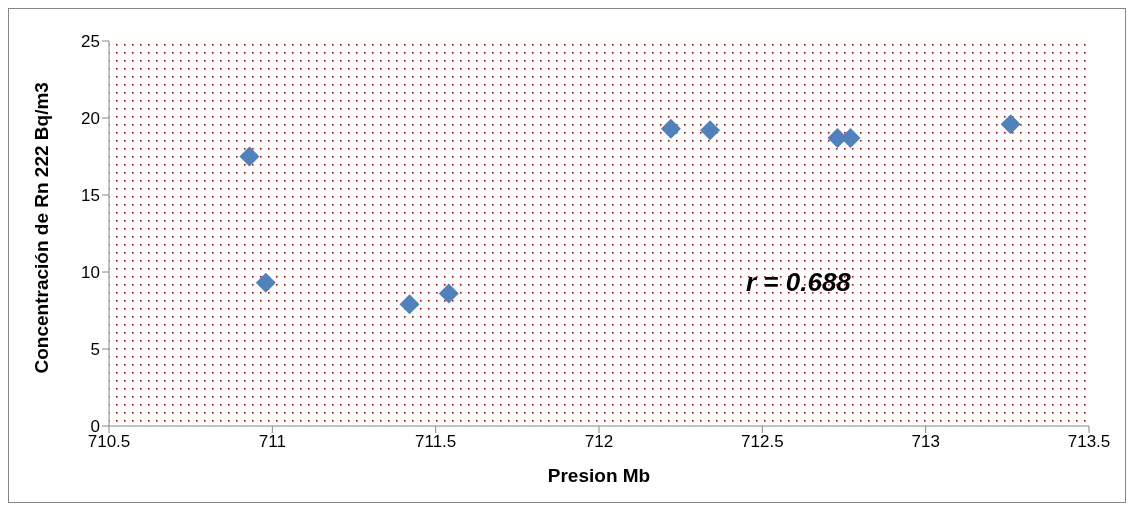 The width and height of the screenshot is (1134, 511). I want to click on x-tick-label: 713.5, so click(1089, 442).